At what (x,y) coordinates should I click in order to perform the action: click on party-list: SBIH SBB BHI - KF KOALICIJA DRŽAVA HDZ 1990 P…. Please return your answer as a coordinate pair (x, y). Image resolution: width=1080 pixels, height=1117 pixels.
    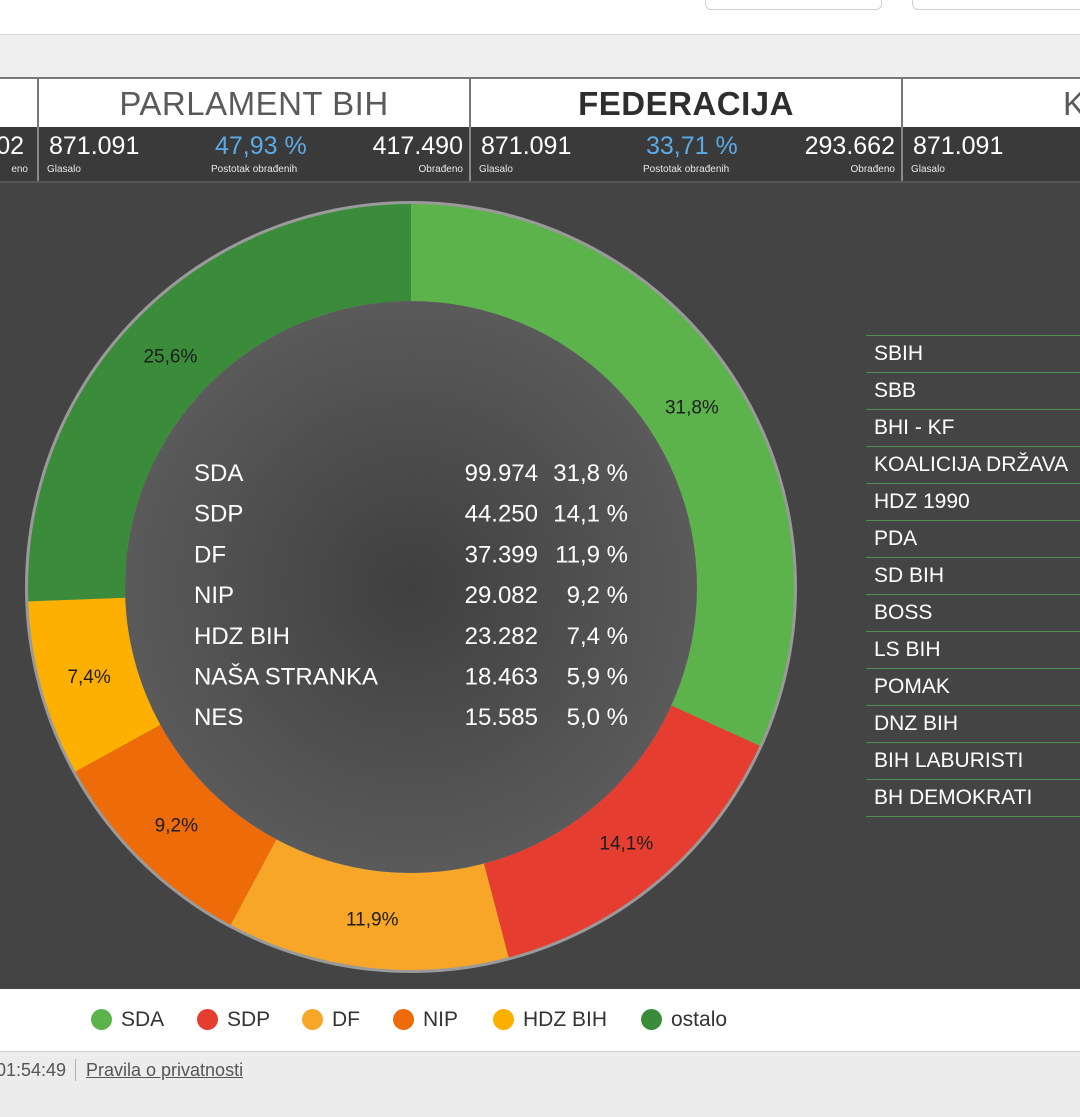
    Looking at the image, I should click on (973, 576).